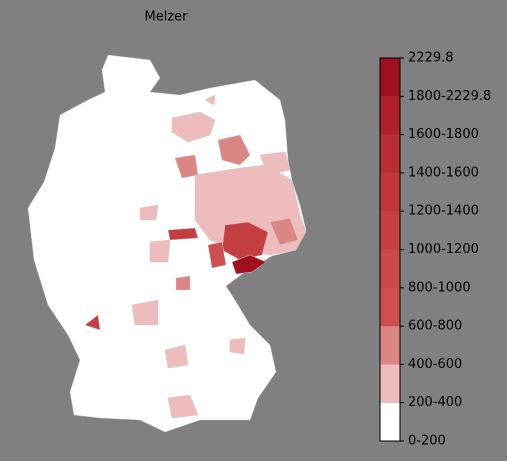 The image size is (507, 461). What do you see at coordinates (443, 134) in the screenshot?
I see `colorbar-label: 1600-1800` at bounding box center [443, 134].